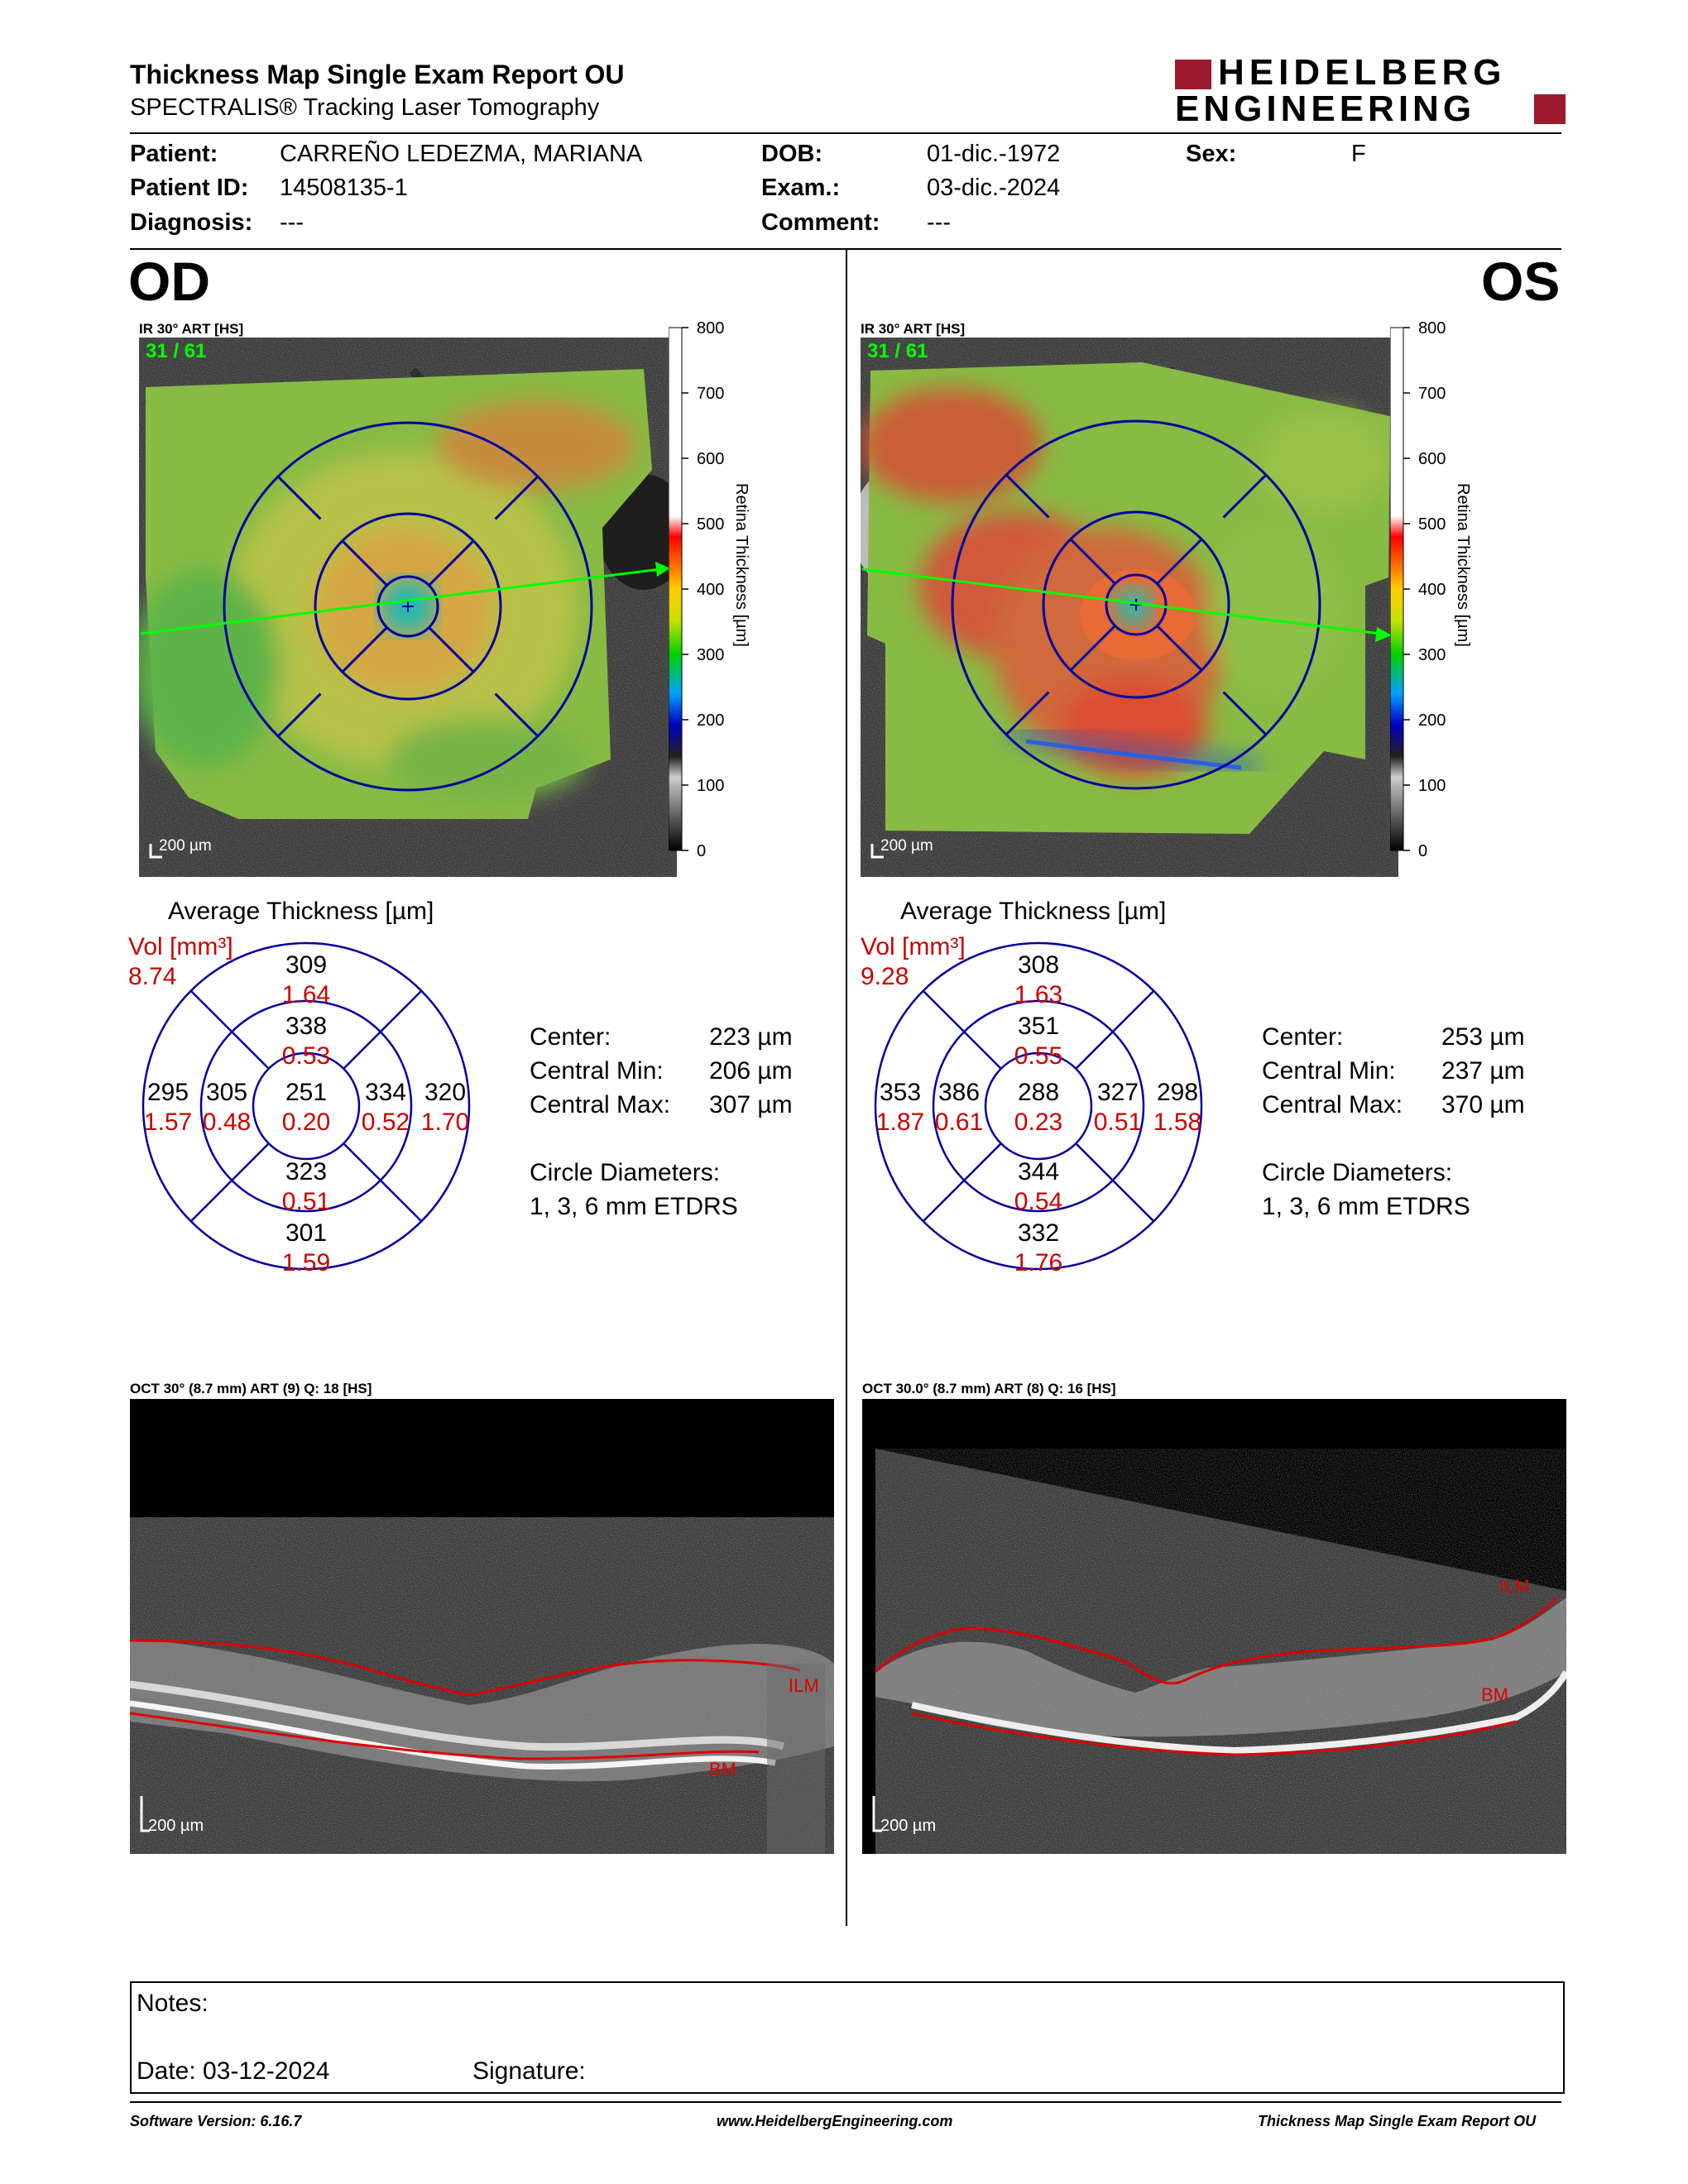 This screenshot has height=2184, width=1688. What do you see at coordinates (185, 846) in the screenshot?
I see `od-scale-label: 200 µm` at bounding box center [185, 846].